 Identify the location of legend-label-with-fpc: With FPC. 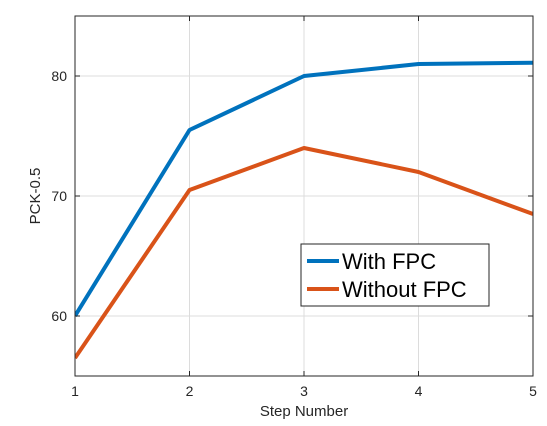
(389, 261).